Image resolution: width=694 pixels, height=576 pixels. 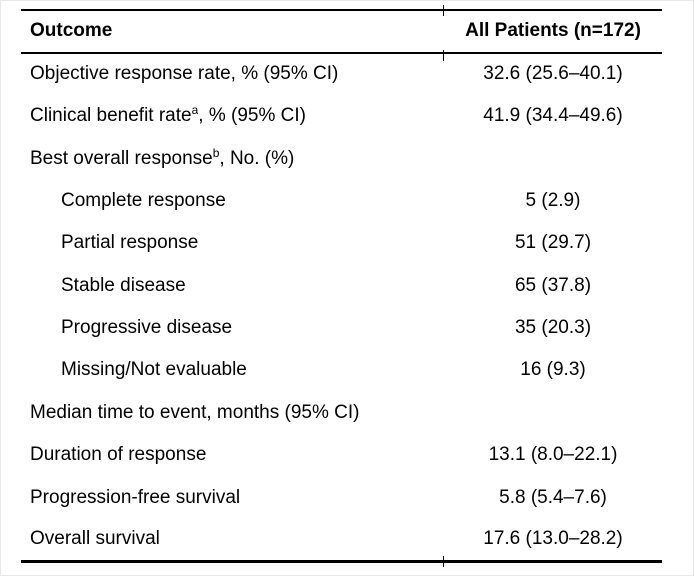 What do you see at coordinates (553, 74) in the screenshot?
I see `outcome-value: 32.6 (25.6–40.1)` at bounding box center [553, 74].